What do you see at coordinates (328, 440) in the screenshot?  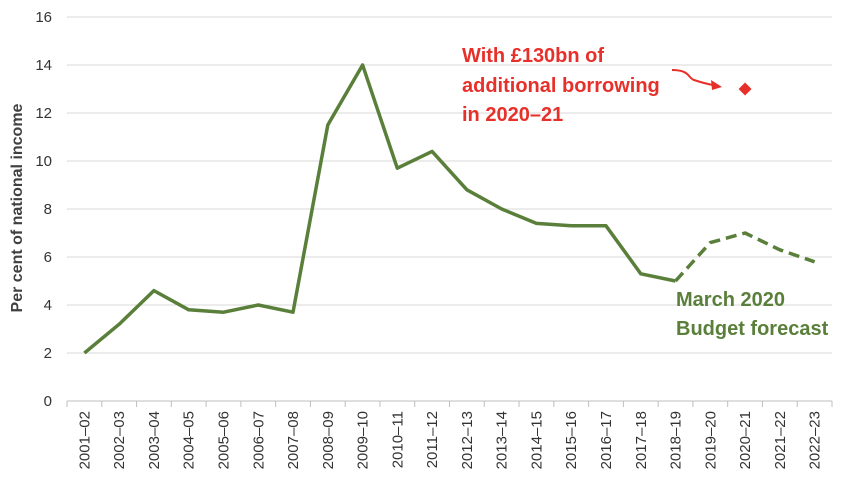 I see `x-tick-label: 2008–09` at bounding box center [328, 440].